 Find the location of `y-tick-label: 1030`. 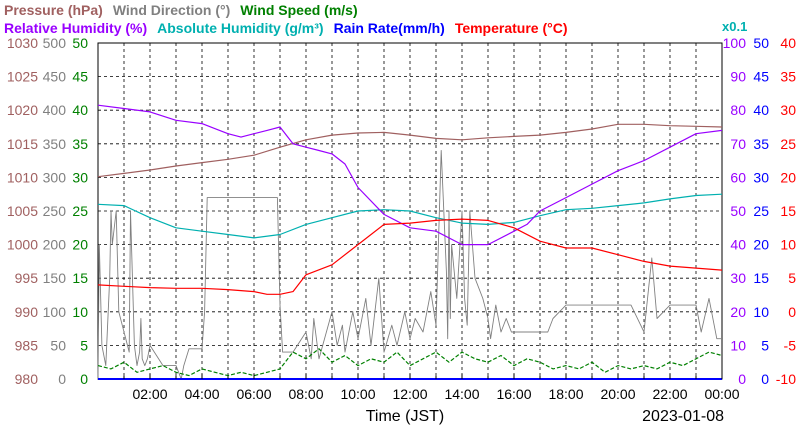

y-tick-label: 1030 is located at coordinates (22, 43).